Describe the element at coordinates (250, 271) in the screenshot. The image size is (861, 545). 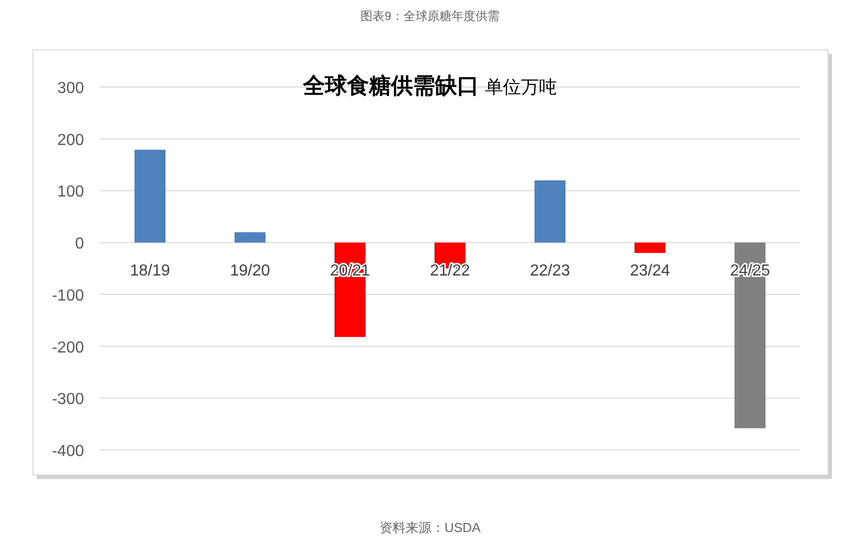
I see `x-tick-label: 19/20` at that location.